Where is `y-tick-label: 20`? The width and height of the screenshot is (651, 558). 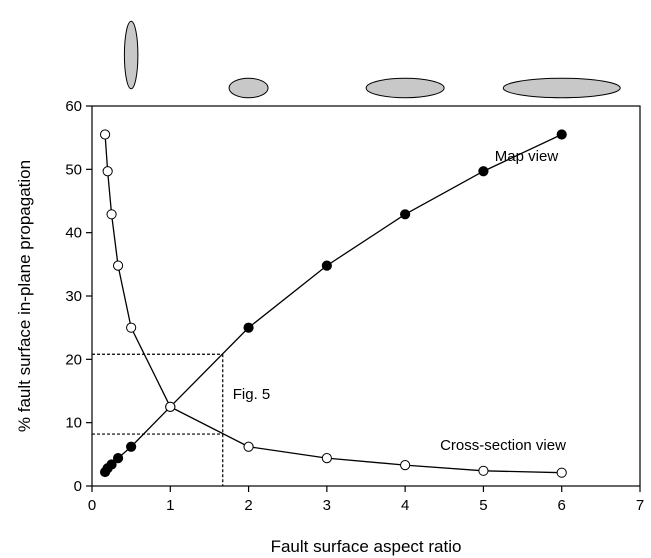 y-tick-label: 20 is located at coordinates (73, 359).